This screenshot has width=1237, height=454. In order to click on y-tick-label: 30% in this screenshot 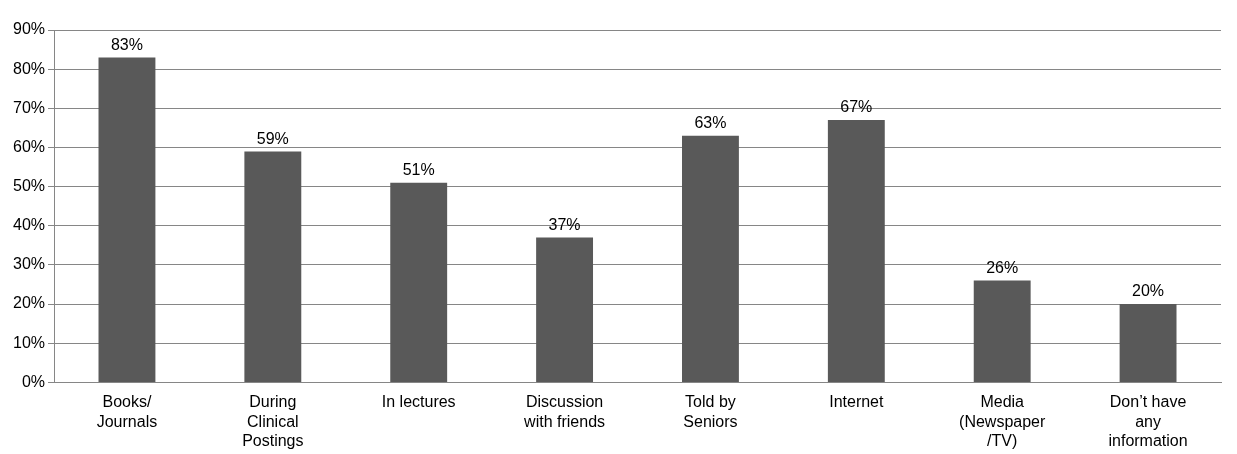, I will do `click(29, 264)`.